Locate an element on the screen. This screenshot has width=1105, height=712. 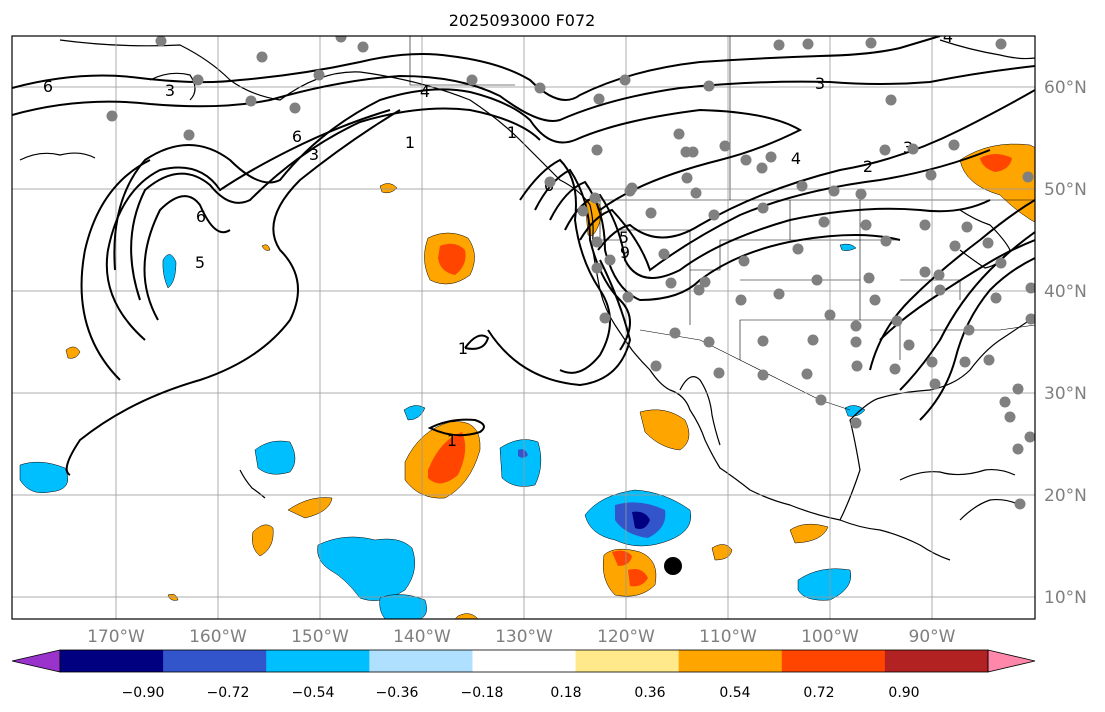
contour-label: 6 is located at coordinates (297, 136).